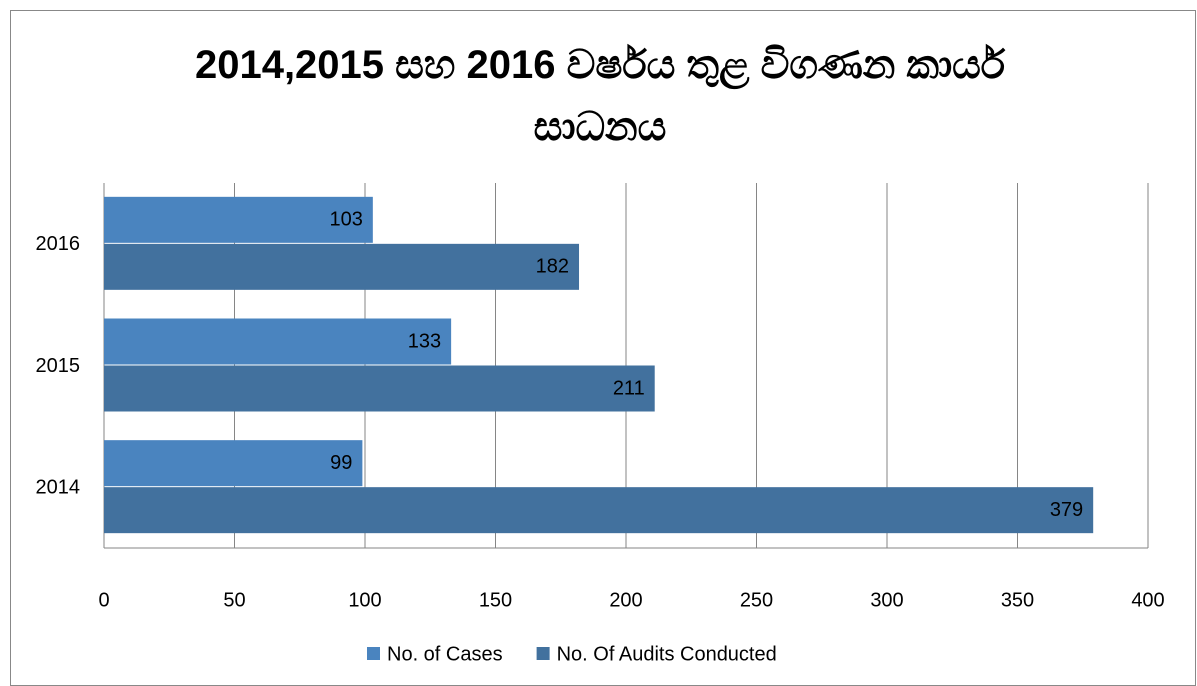 The height and width of the screenshot is (686, 1197). What do you see at coordinates (58, 366) in the screenshot?
I see `y-tick-label: 2015` at bounding box center [58, 366].